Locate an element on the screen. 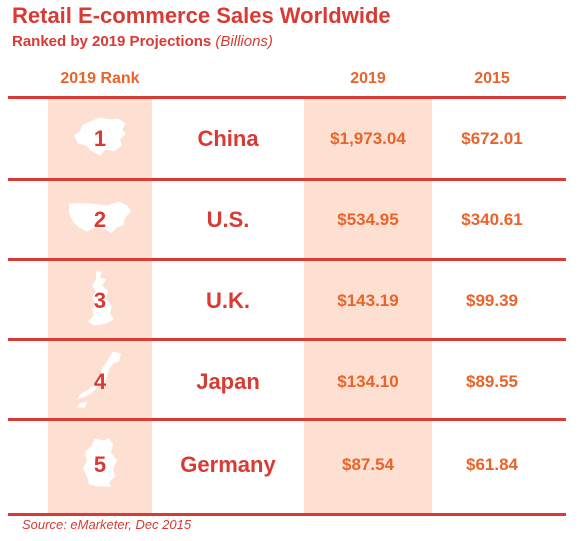  rank-number: 2 is located at coordinates (100, 219).